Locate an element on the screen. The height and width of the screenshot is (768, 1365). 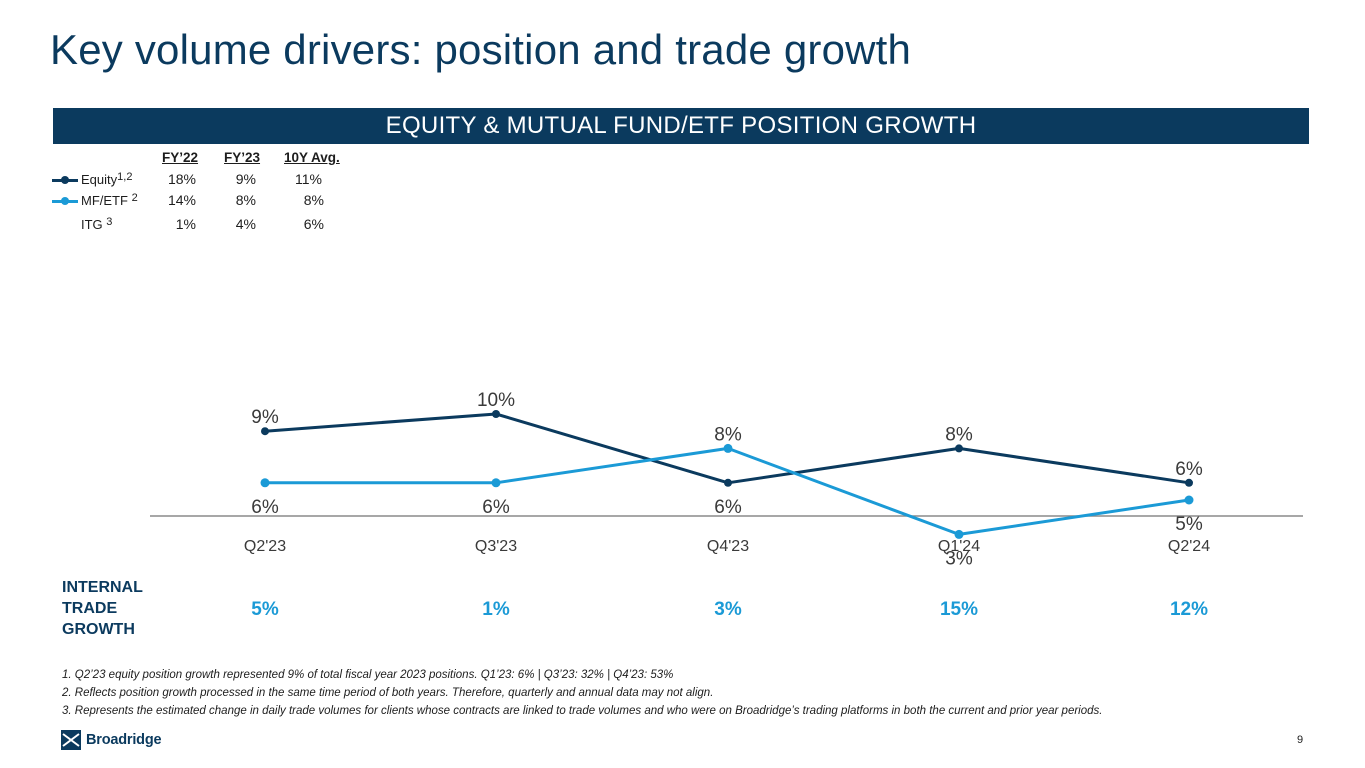
itg-fy22: 1% is located at coordinates (185, 224).